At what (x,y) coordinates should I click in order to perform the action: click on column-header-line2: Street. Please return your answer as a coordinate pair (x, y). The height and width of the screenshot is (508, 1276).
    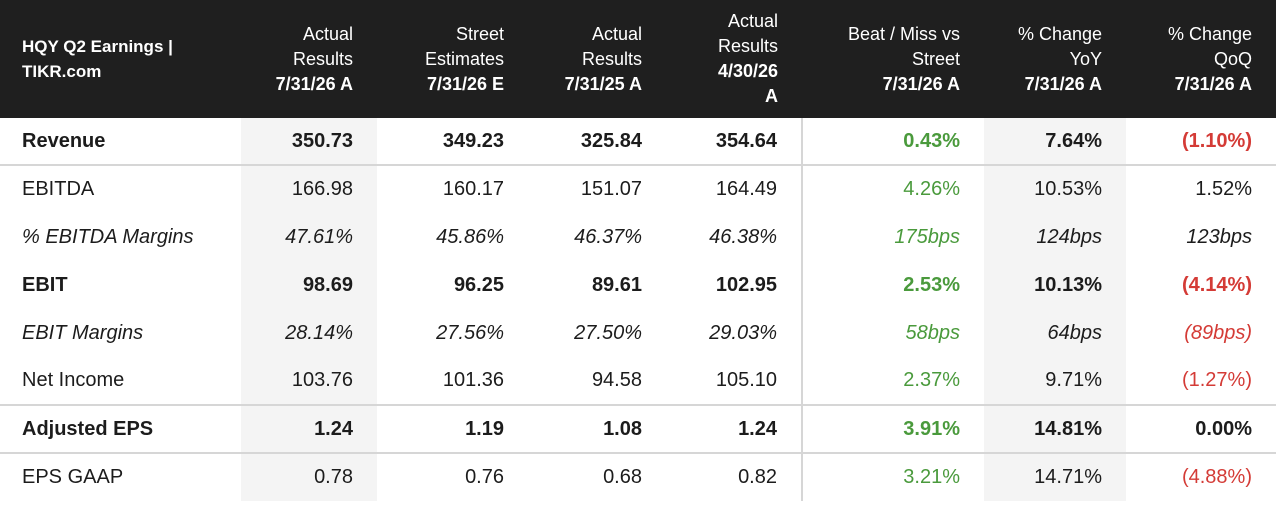
    Looking at the image, I should click on (935, 58).